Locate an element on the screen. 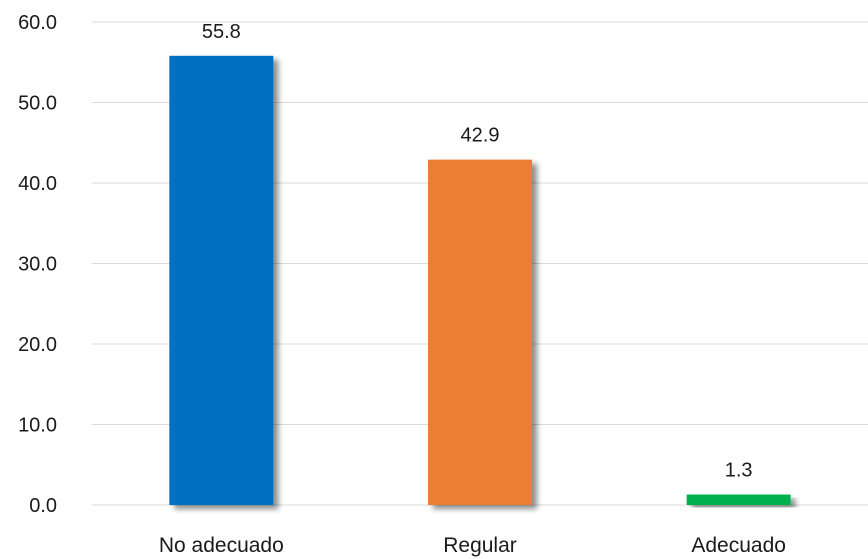 Image resolution: width=868 pixels, height=559 pixels. y-tick-label: 20.0 is located at coordinates (37, 345).